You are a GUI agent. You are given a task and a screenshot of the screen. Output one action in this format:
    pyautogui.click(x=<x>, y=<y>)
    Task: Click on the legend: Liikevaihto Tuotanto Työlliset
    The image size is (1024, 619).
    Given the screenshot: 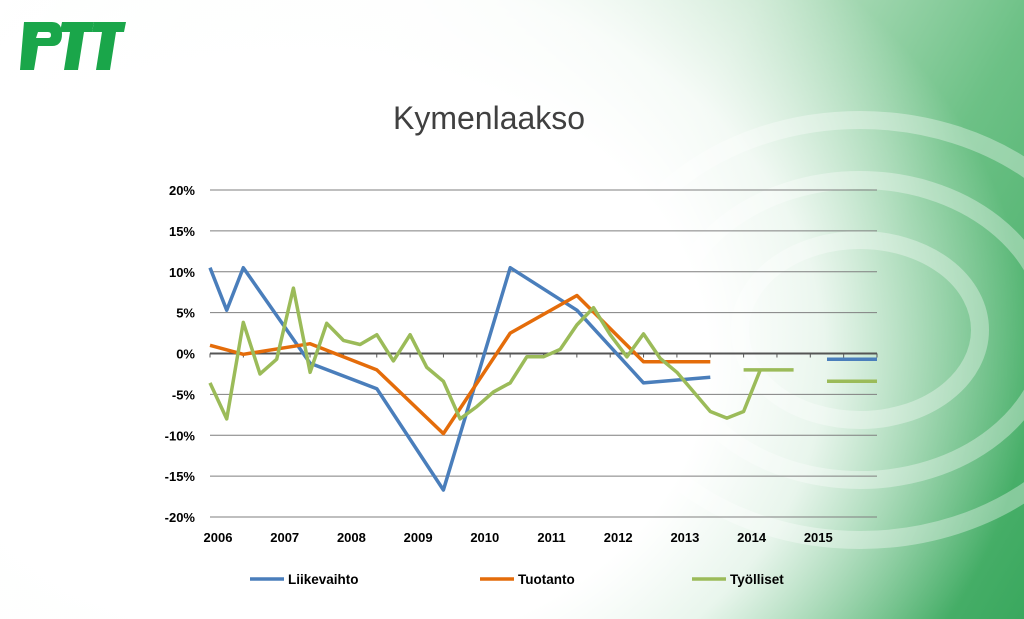 What is the action you would take?
    pyautogui.click(x=517, y=579)
    